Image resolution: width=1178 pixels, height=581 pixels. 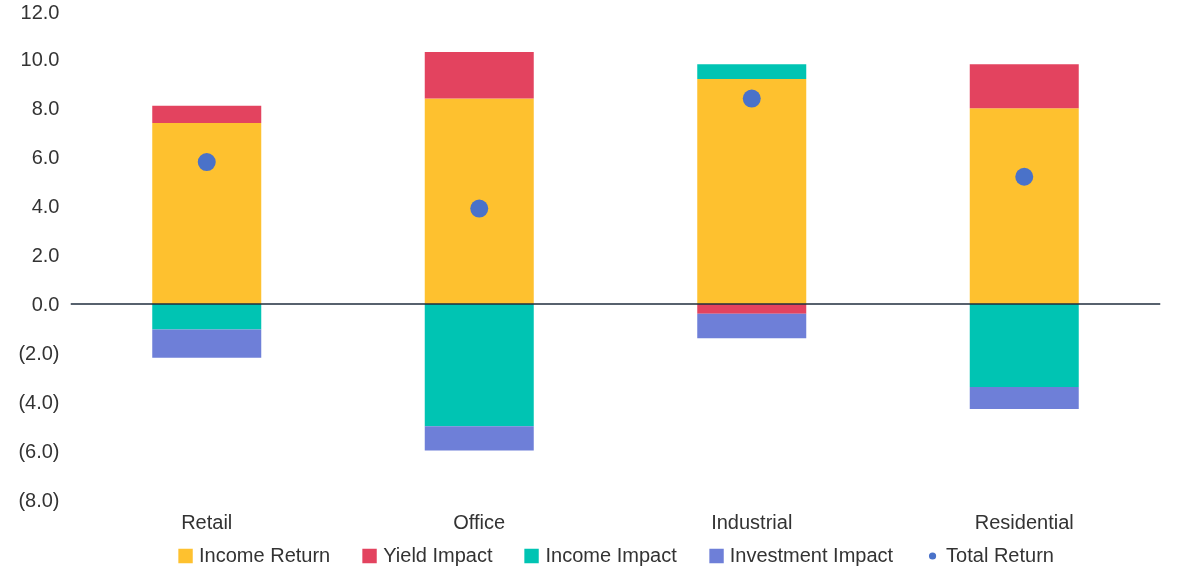 I want to click on x-tick-label: Residential, so click(x=1024, y=521).